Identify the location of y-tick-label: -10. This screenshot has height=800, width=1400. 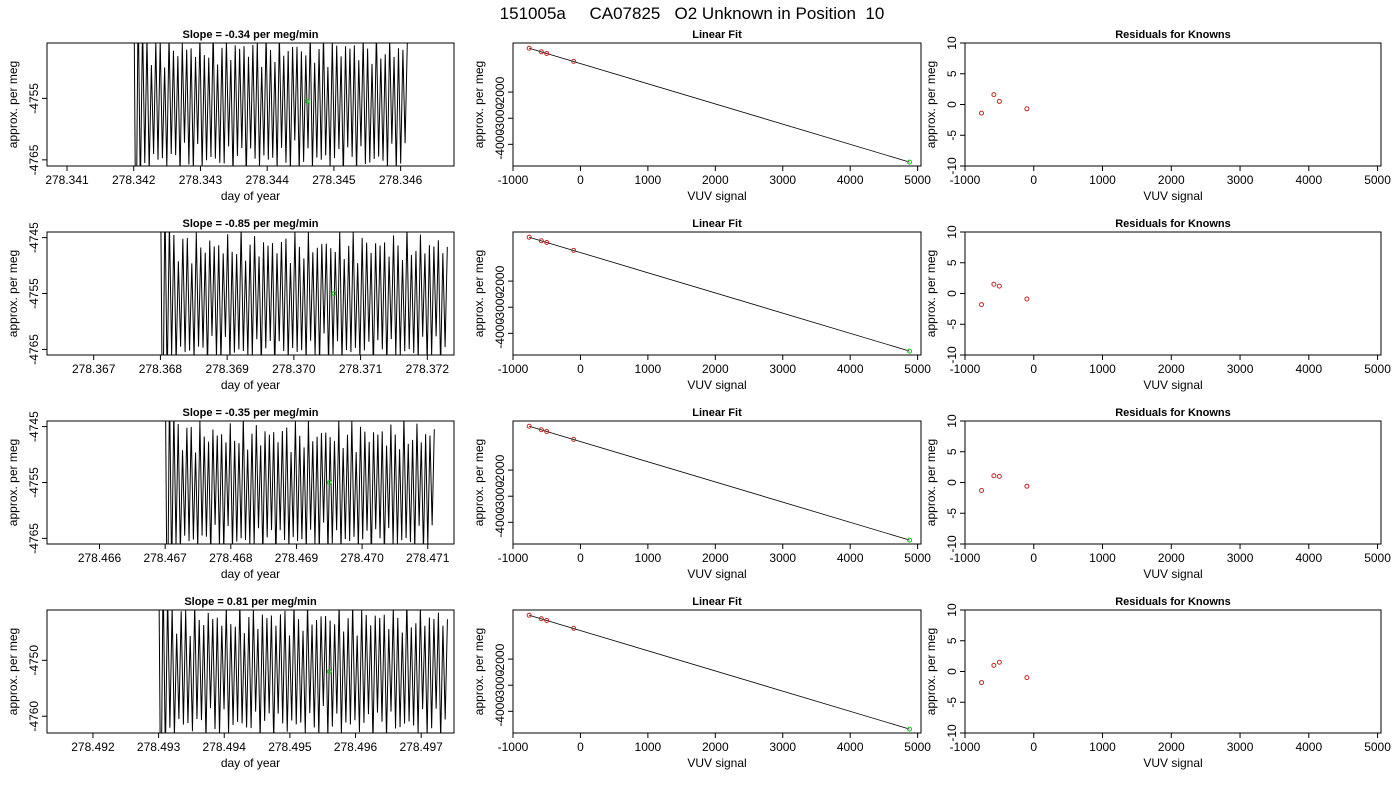
(952, 355).